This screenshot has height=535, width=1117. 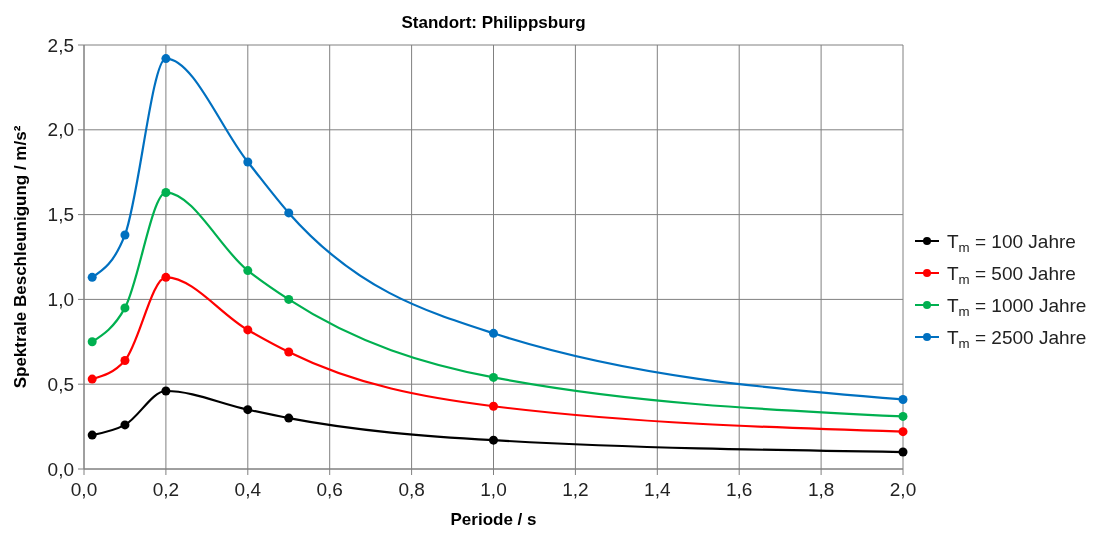 I want to click on x-tick-label: 1,6, so click(x=739, y=489).